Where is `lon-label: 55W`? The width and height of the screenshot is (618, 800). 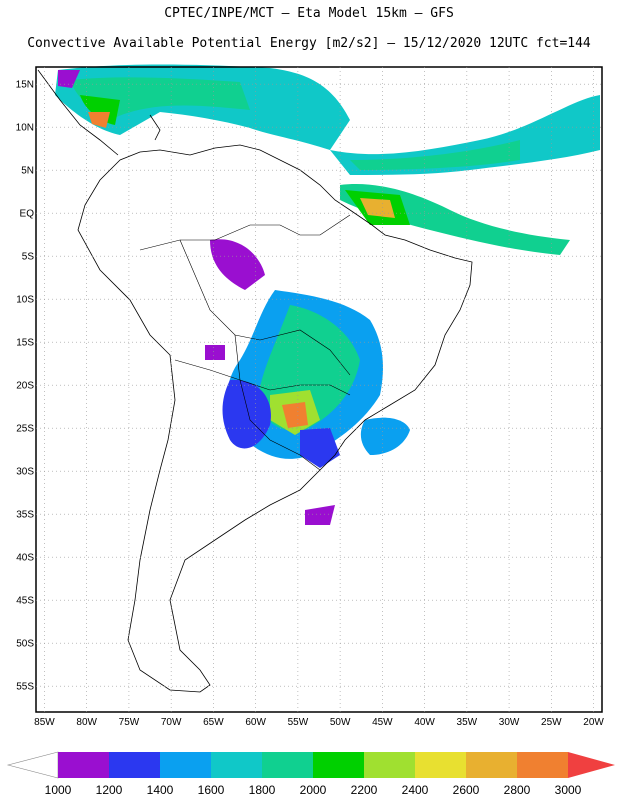 lon-label: 55W is located at coordinates (298, 722).